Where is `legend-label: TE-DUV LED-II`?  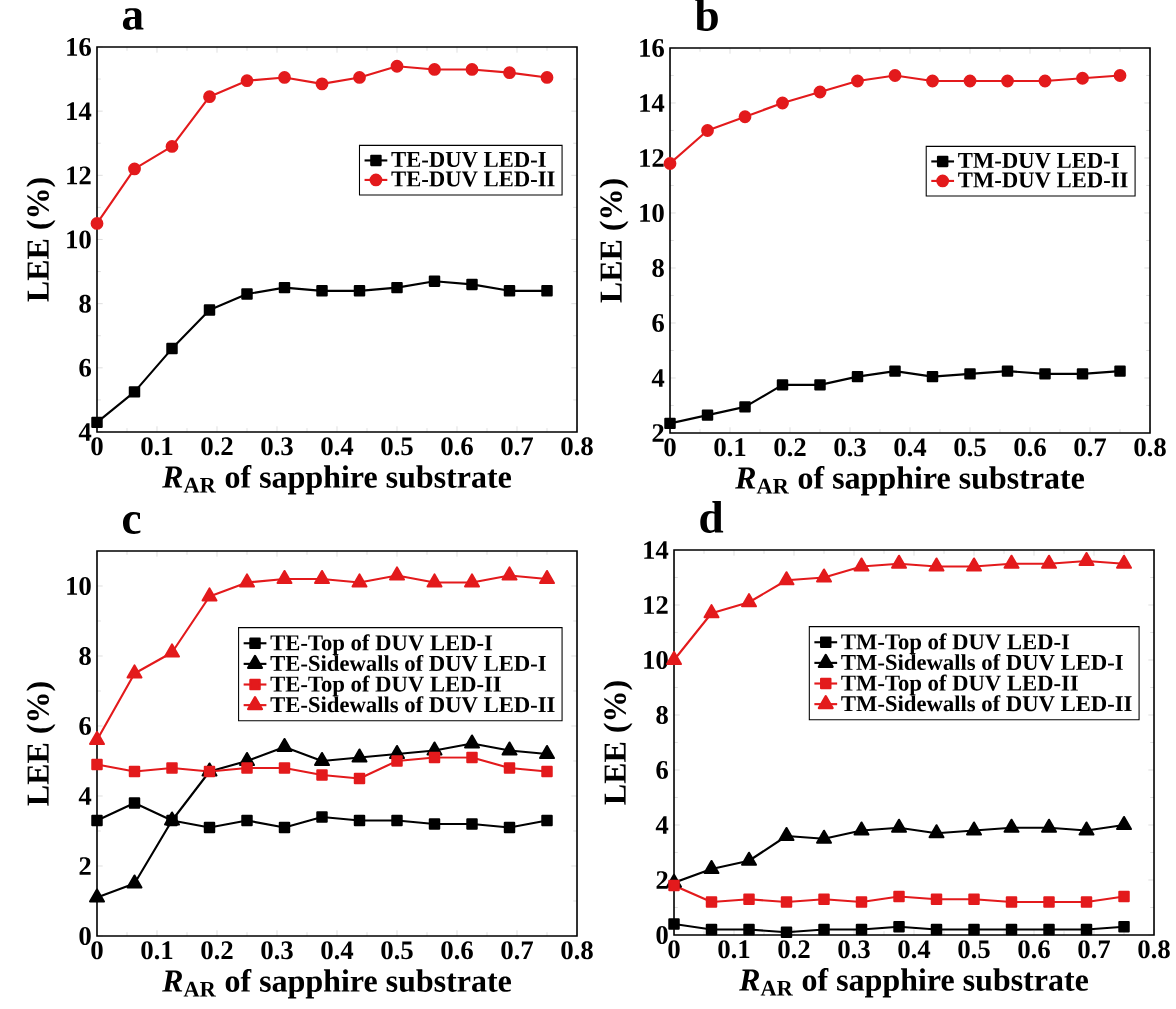
legend-label: TE-DUV LED-II is located at coordinates (473, 179).